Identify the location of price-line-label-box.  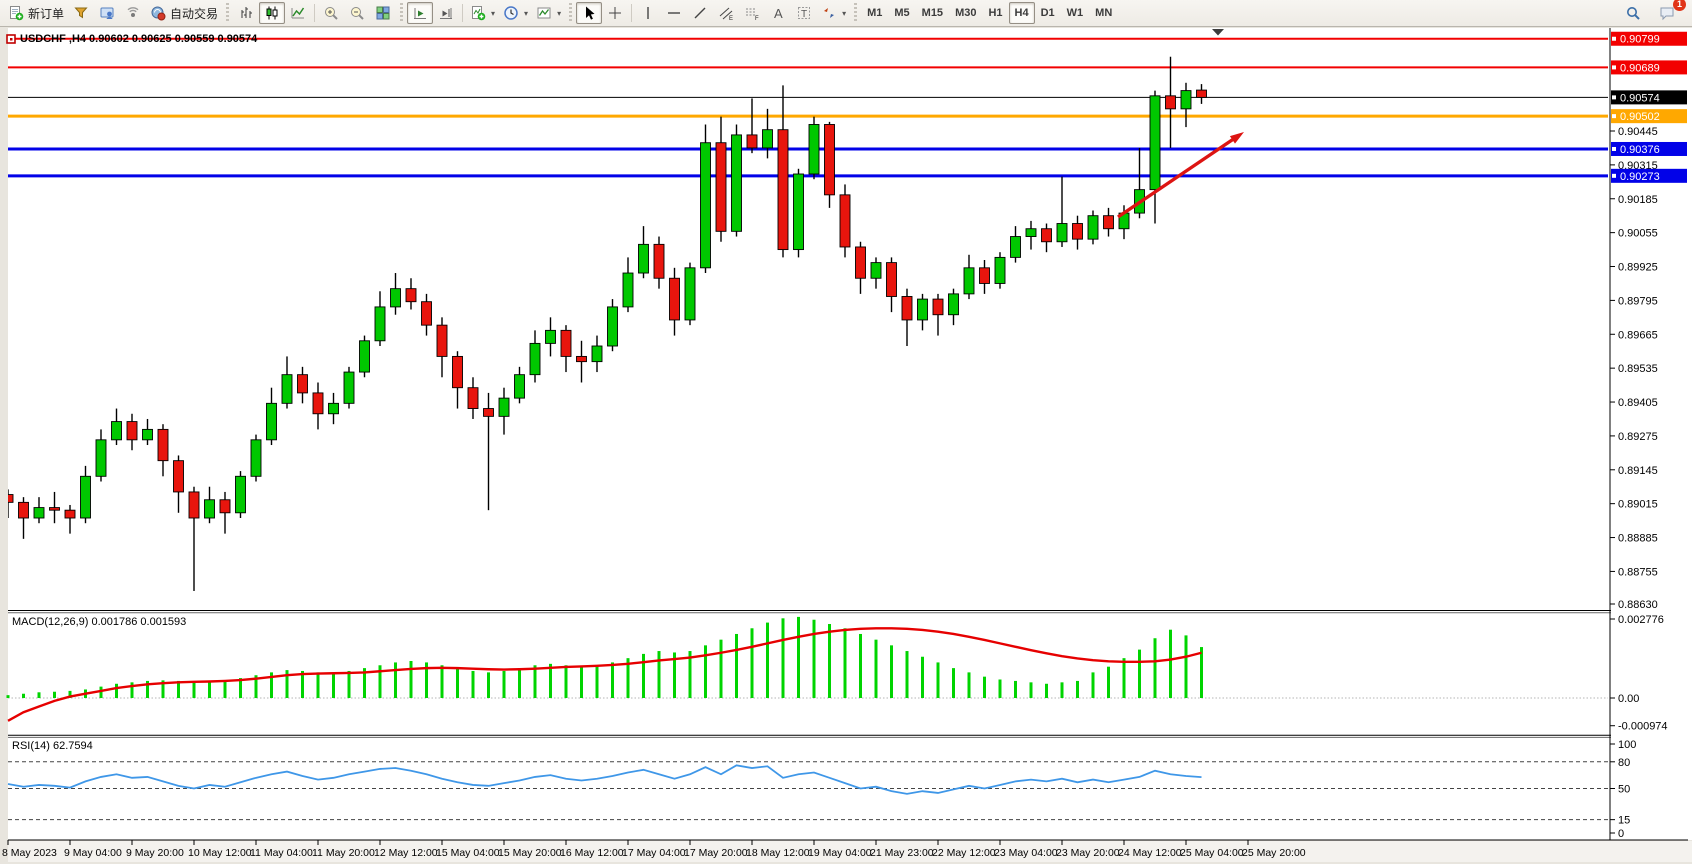
(1649, 38).